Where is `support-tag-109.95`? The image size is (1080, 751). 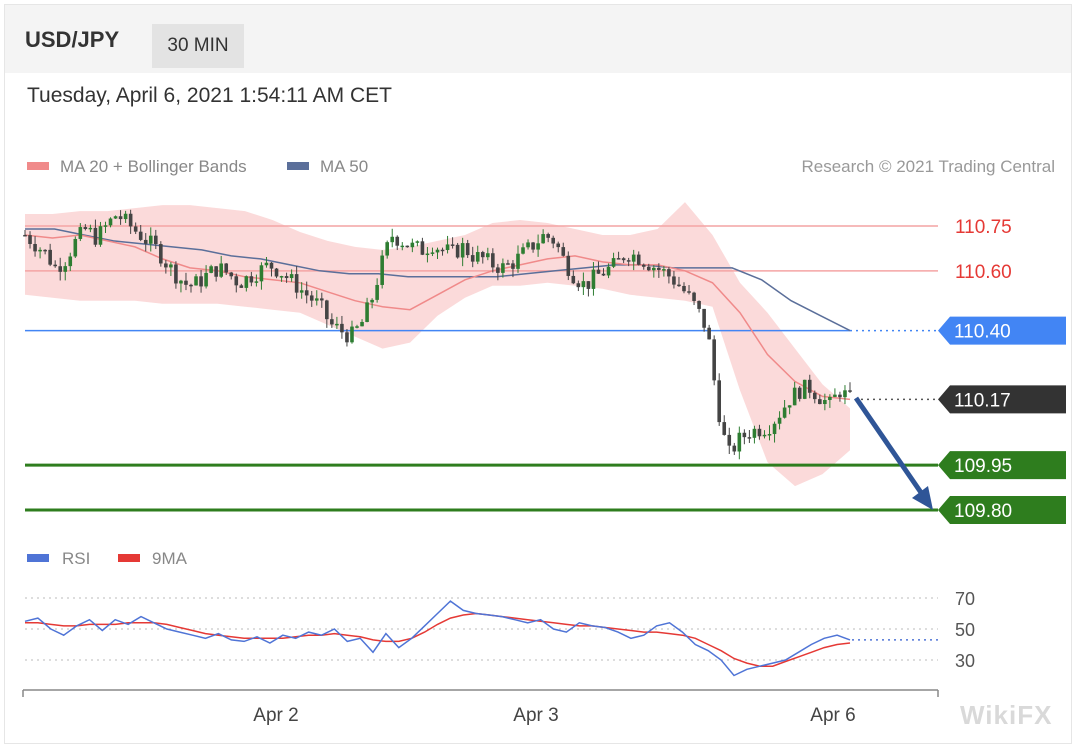
support-tag-109.95 is located at coordinates (1002, 465).